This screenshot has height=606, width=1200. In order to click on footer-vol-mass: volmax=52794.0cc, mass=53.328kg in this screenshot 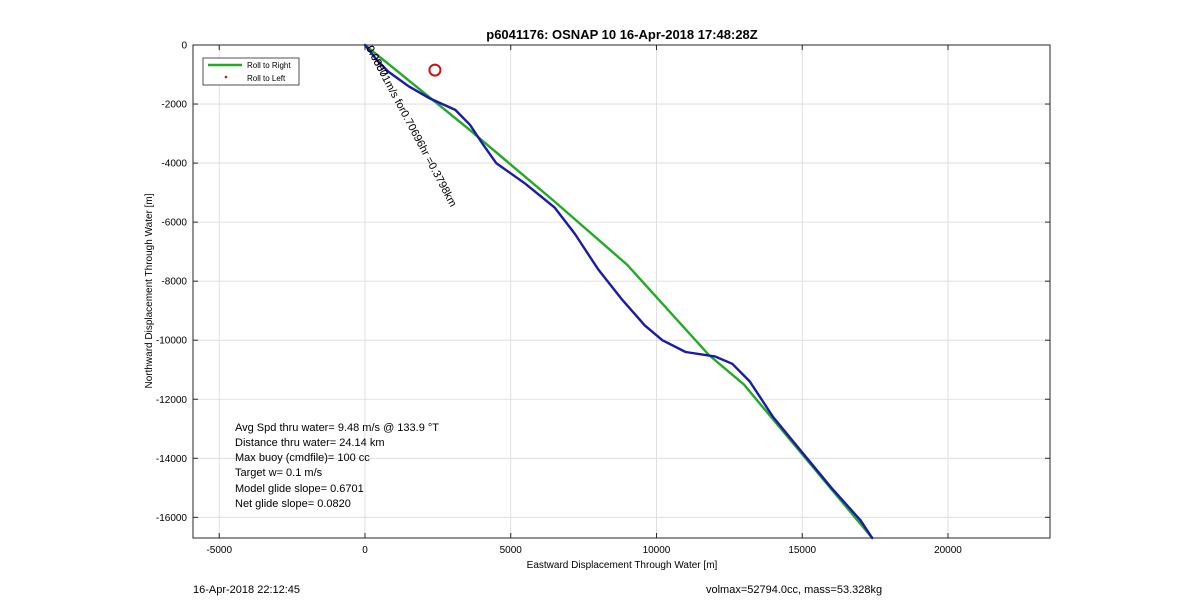, I will do `click(794, 590)`.